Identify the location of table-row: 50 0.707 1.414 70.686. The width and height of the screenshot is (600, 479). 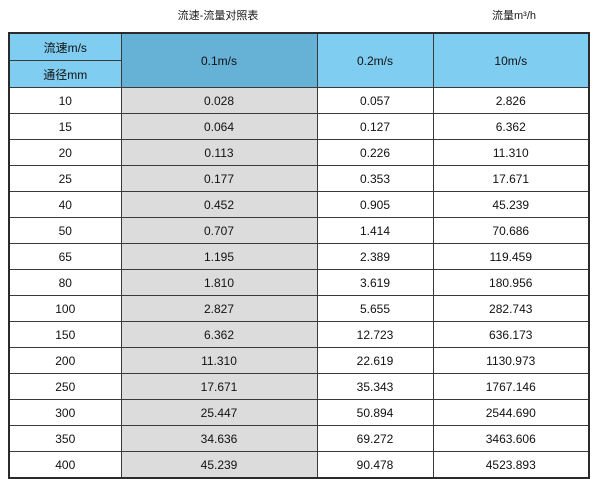
(299, 230).